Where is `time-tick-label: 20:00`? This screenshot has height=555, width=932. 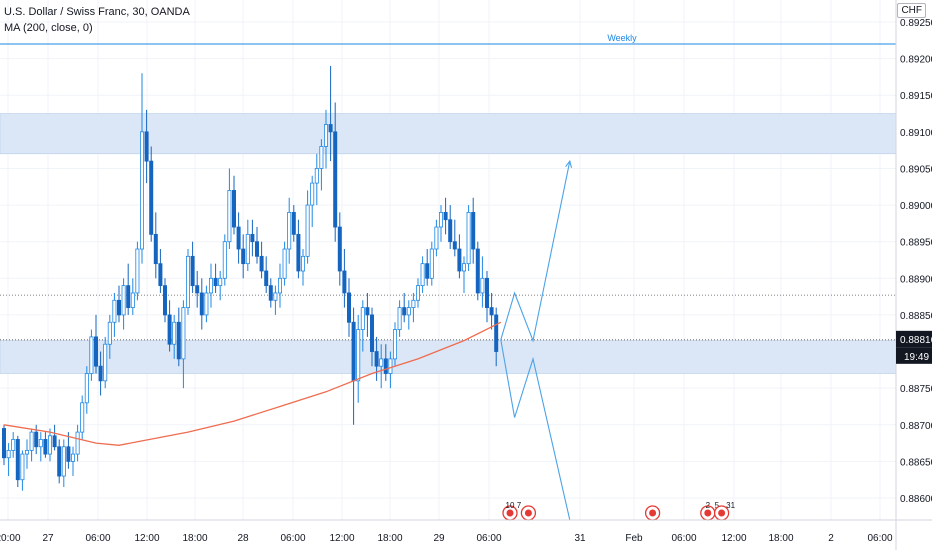
time-tick-label: 20:00 is located at coordinates (10, 538).